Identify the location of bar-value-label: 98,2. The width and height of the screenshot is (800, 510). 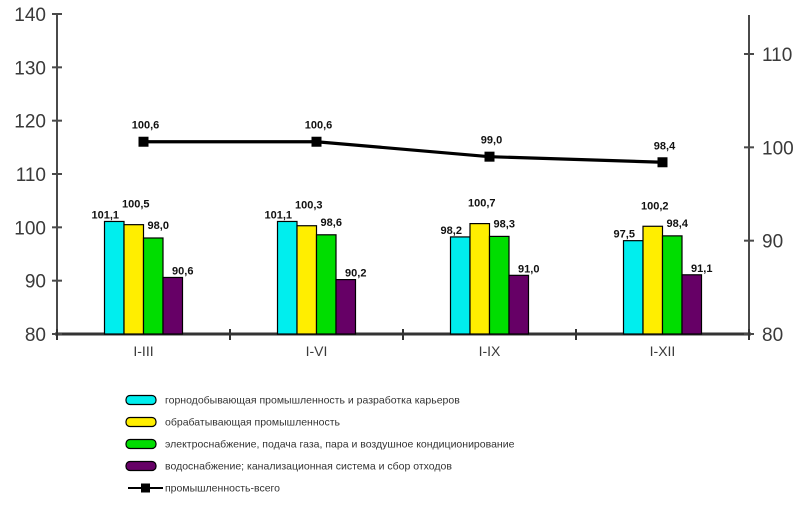
(451, 231).